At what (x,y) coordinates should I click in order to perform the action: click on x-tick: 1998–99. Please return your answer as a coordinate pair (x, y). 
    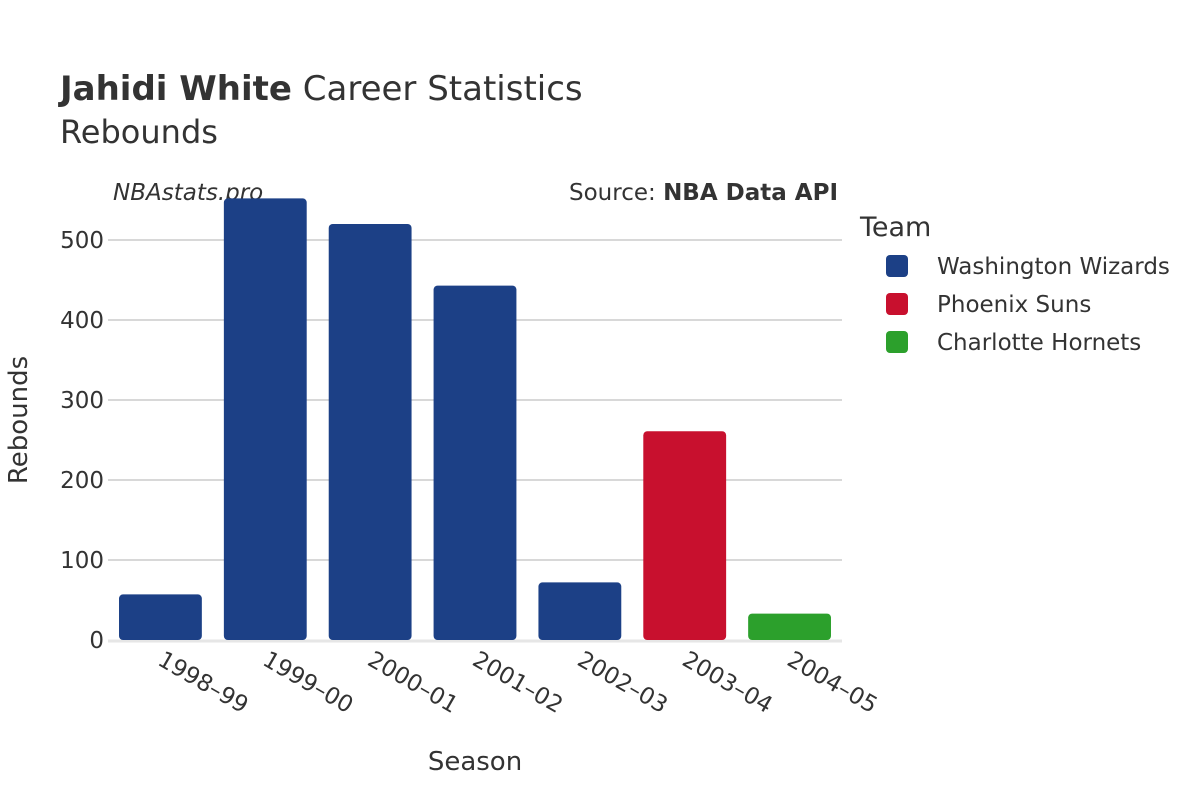
    Looking at the image, I should click on (202, 683).